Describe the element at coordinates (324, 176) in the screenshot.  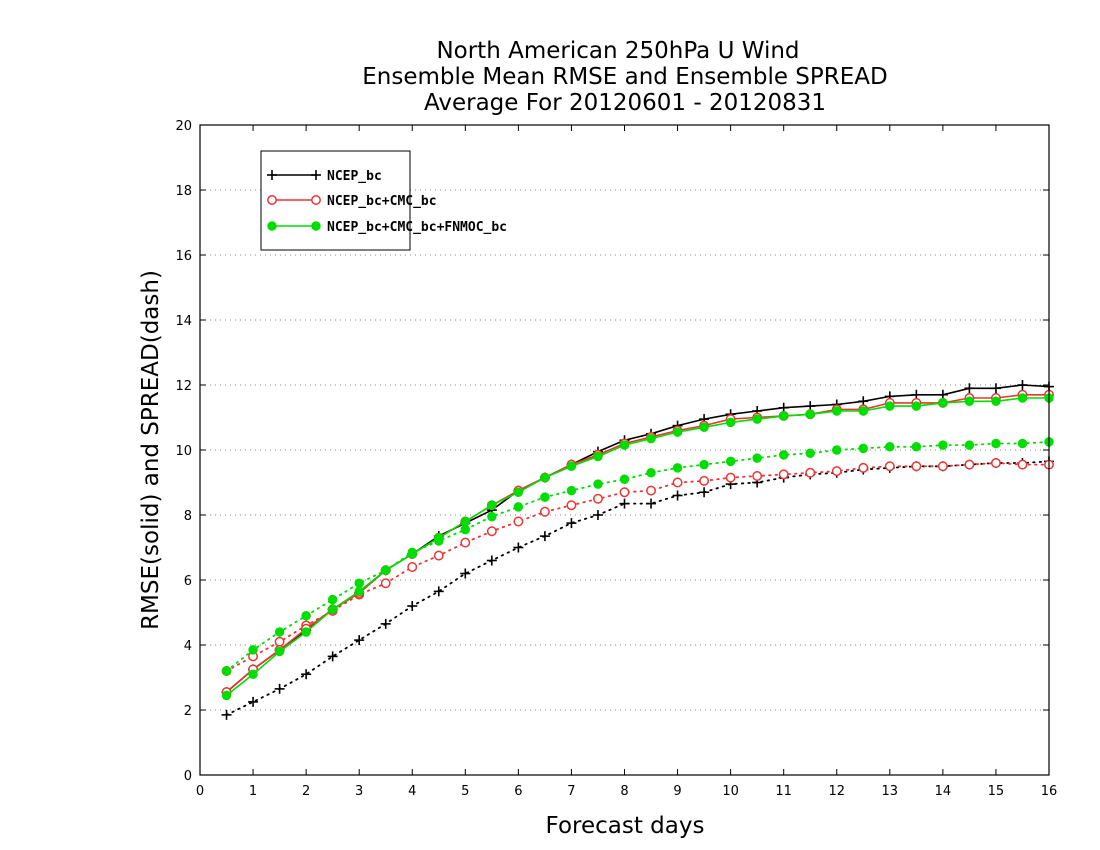
I see `legend-item-1: NCEP_bc` at that location.